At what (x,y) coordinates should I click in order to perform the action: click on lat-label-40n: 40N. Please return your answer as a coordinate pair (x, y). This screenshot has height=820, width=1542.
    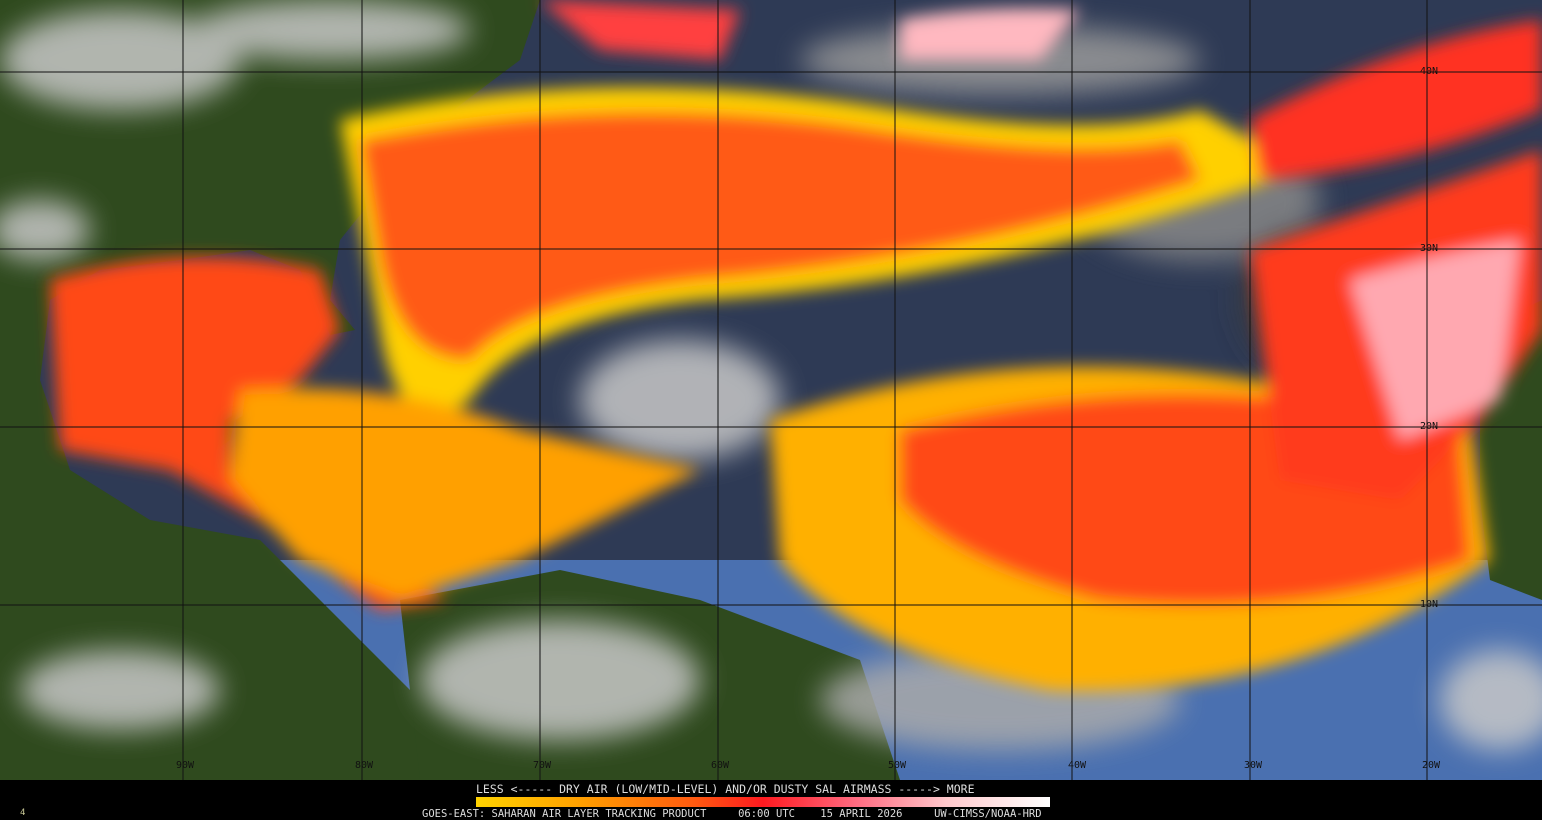
    Looking at the image, I should click on (1429, 71).